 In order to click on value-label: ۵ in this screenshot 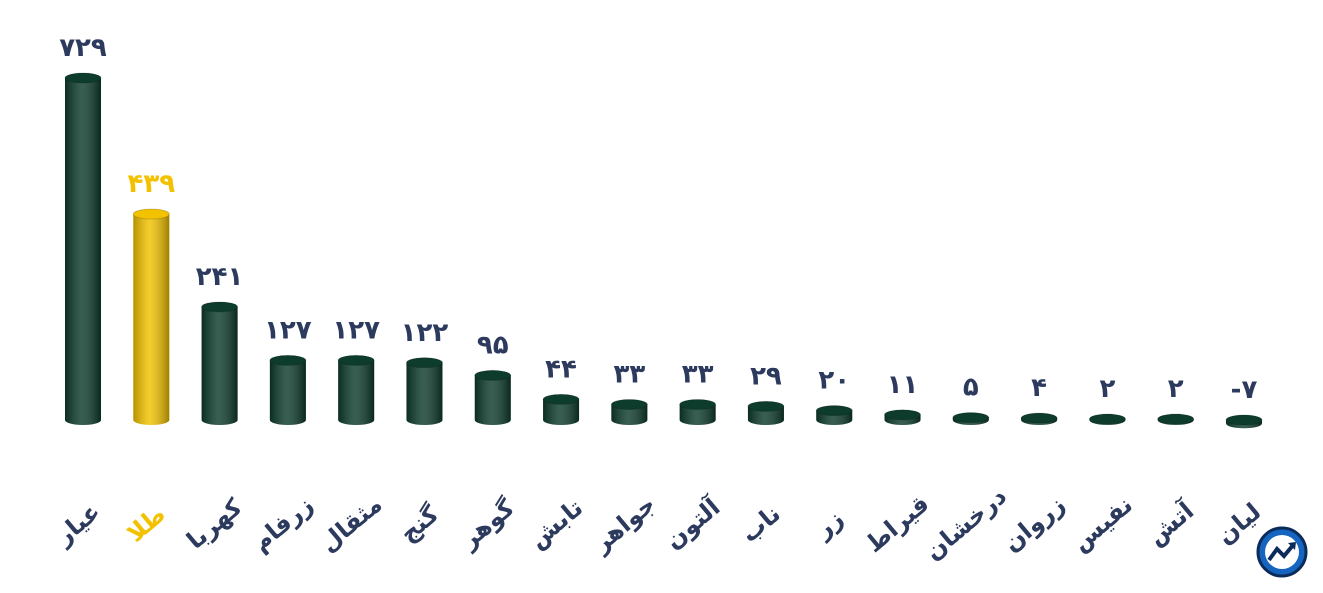, I will do `click(971, 388)`.